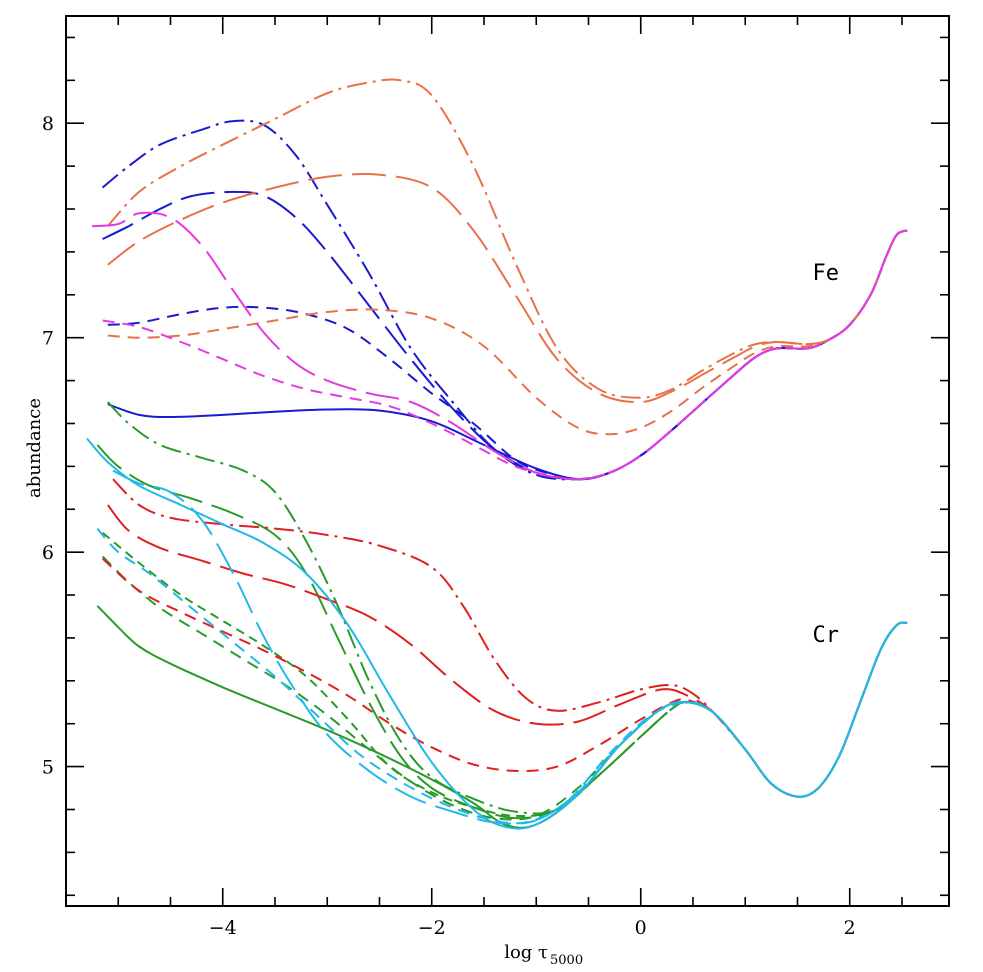 This screenshot has width=983, height=972. What do you see at coordinates (48, 339) in the screenshot?
I see `y-tick-label: 7` at bounding box center [48, 339].